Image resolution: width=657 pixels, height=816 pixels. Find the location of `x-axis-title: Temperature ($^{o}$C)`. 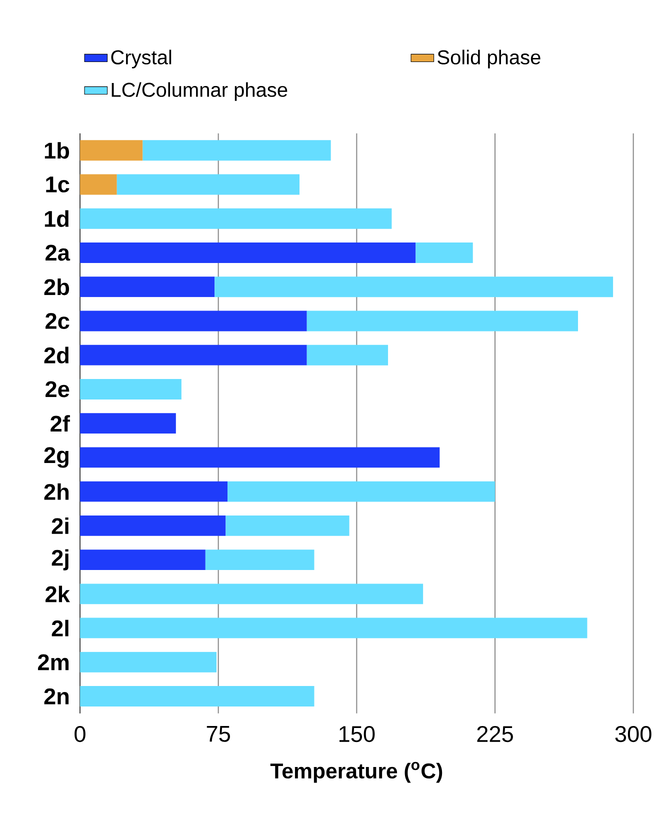

x-axis-title: Temperature ($^{o}$C) is located at coordinates (356, 772).